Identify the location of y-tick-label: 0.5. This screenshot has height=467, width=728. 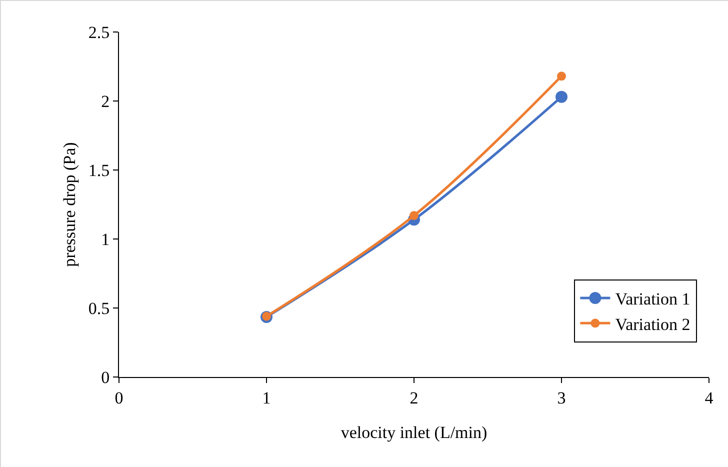
(99, 308).